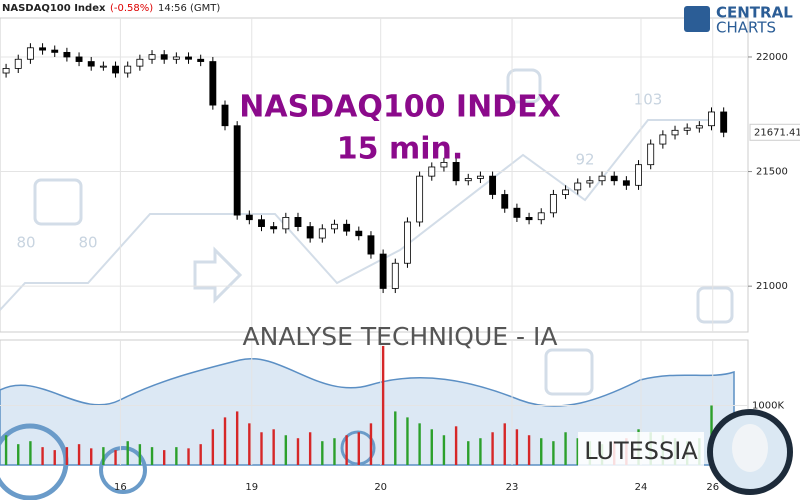  Describe the element at coordinates (746, 28) in the screenshot. I see `logo-text: CHARTS` at that location.